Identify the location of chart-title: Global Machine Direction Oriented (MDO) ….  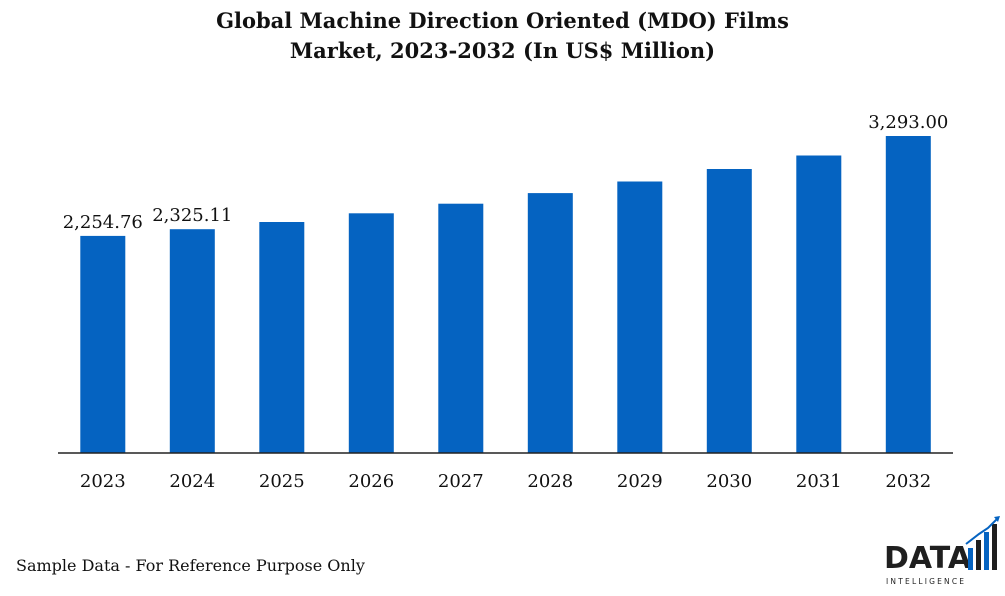
(502, 36).